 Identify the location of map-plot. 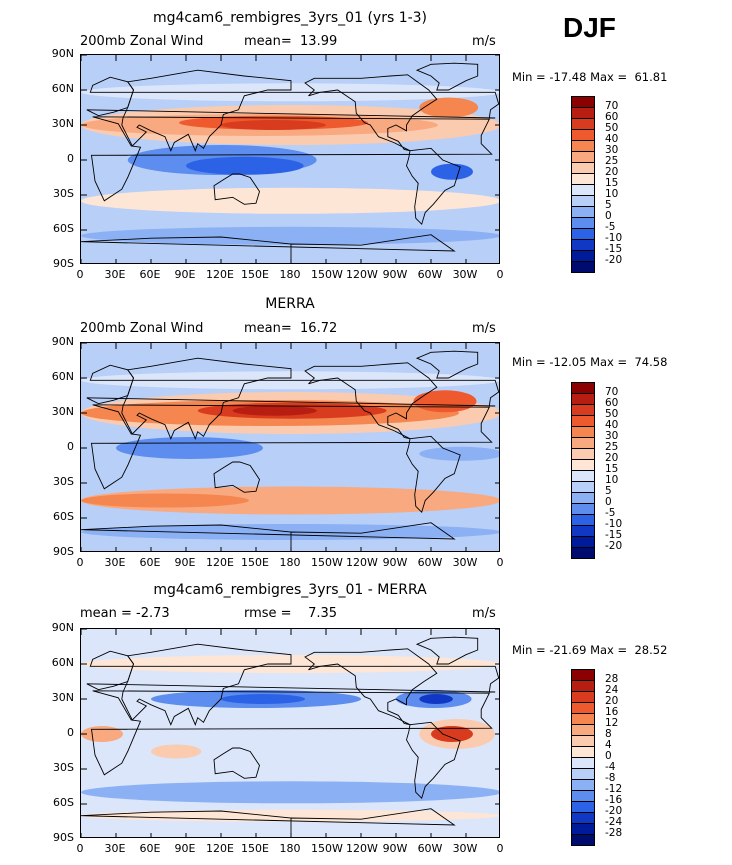
(290, 447).